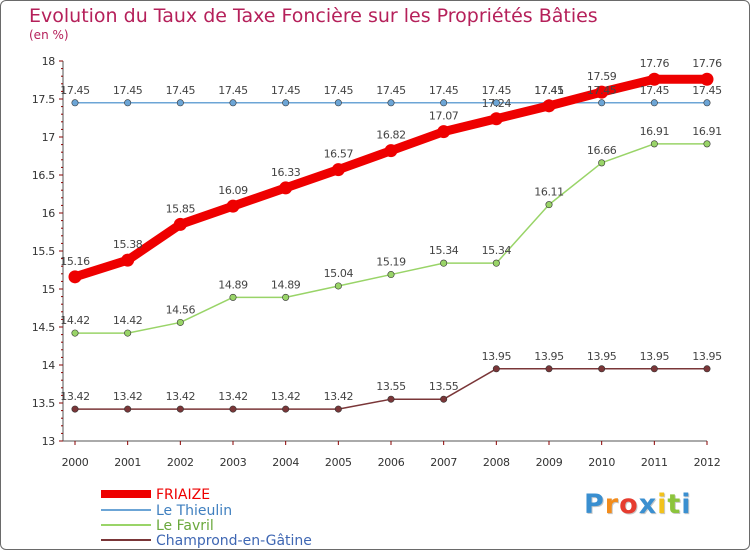 The width and height of the screenshot is (750, 550). Describe the element at coordinates (707, 131) in the screenshot. I see `data-label: 16.91` at that location.